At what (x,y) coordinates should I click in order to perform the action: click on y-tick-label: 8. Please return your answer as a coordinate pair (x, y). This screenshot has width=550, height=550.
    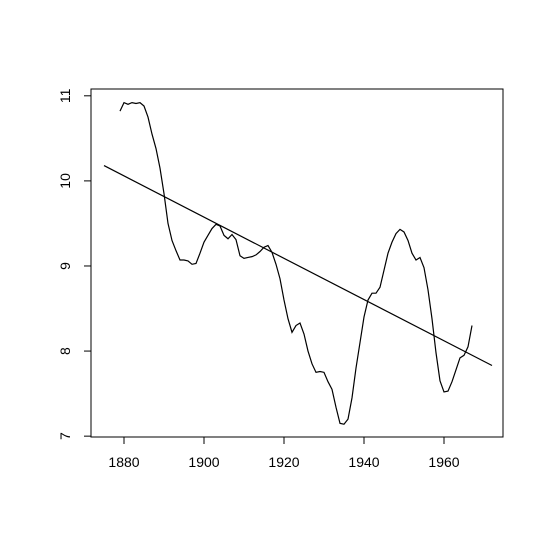
    Looking at the image, I should click on (65, 351).